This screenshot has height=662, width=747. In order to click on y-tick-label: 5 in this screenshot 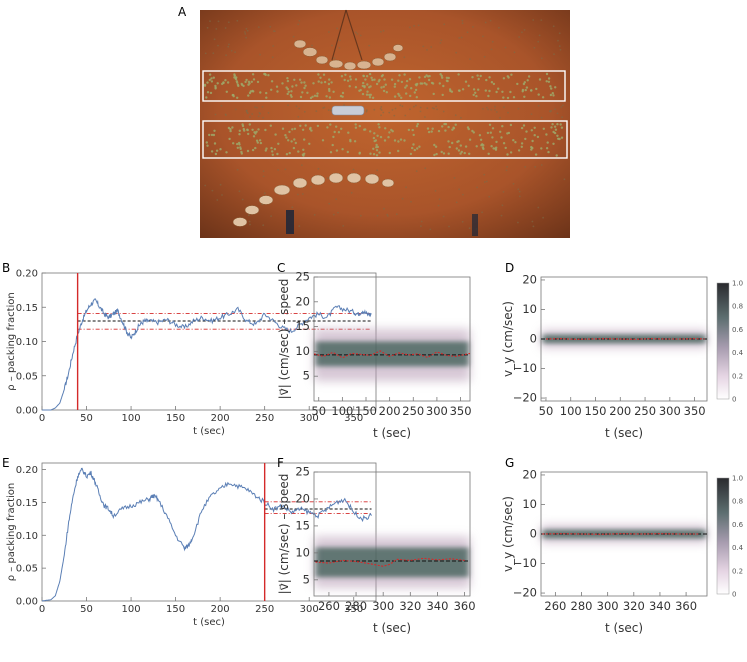, I will do `click(306, 579)`.